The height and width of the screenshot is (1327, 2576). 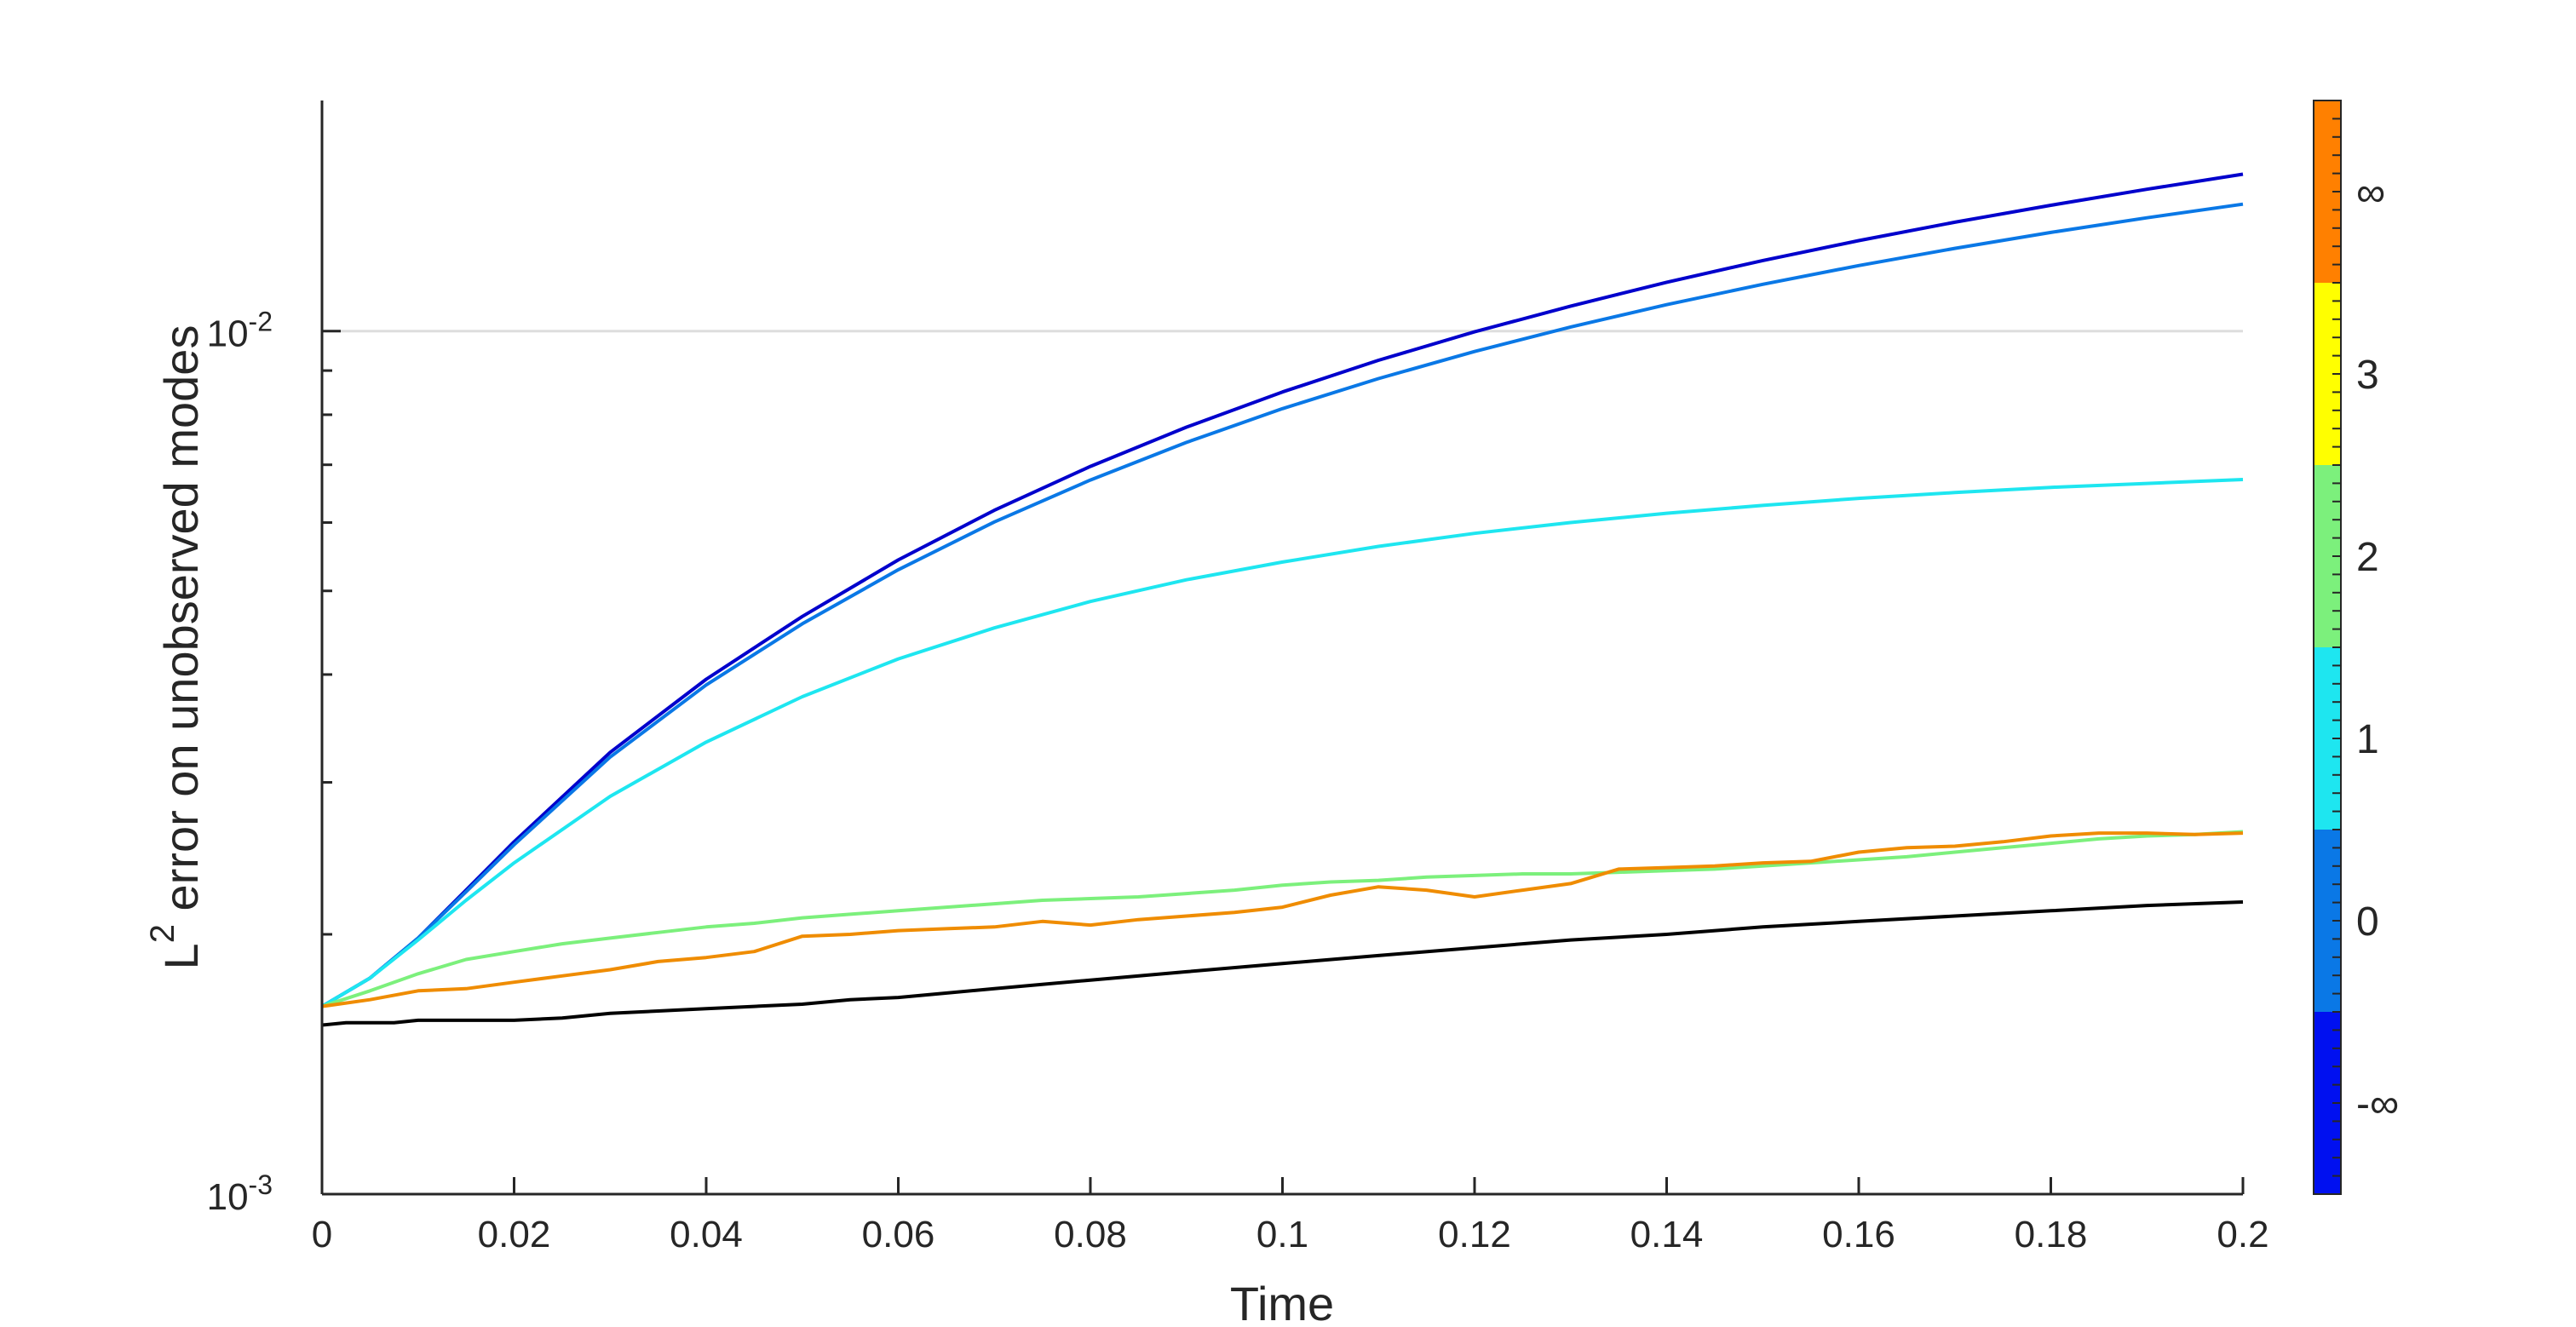 I want to click on x-tick-label-8: 0.16, so click(x=1859, y=1234).